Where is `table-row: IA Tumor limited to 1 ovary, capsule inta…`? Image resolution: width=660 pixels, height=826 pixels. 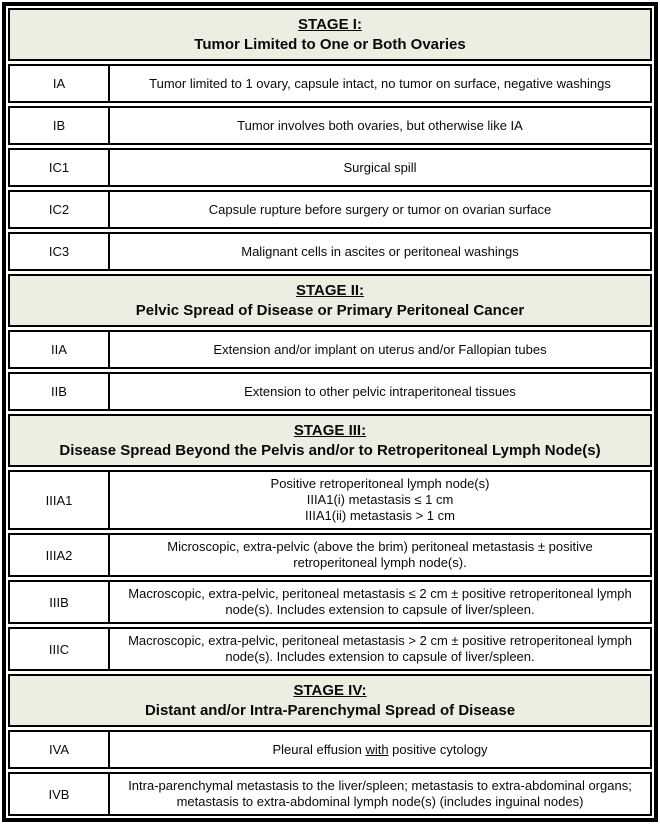 table-row: IA Tumor limited to 1 ovary, capsule inta… is located at coordinates (330, 83).